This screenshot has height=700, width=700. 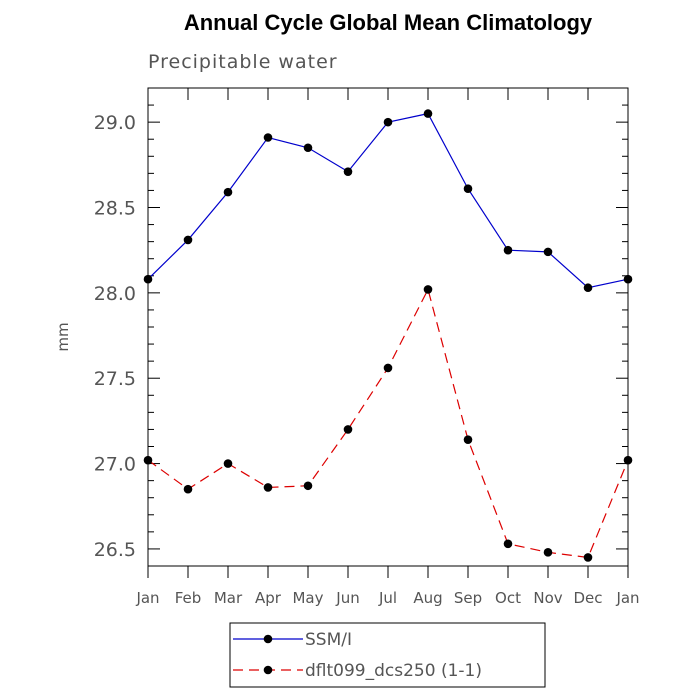 What do you see at coordinates (115, 465) in the screenshot?
I see `y-tick-label: 27.0` at bounding box center [115, 465].